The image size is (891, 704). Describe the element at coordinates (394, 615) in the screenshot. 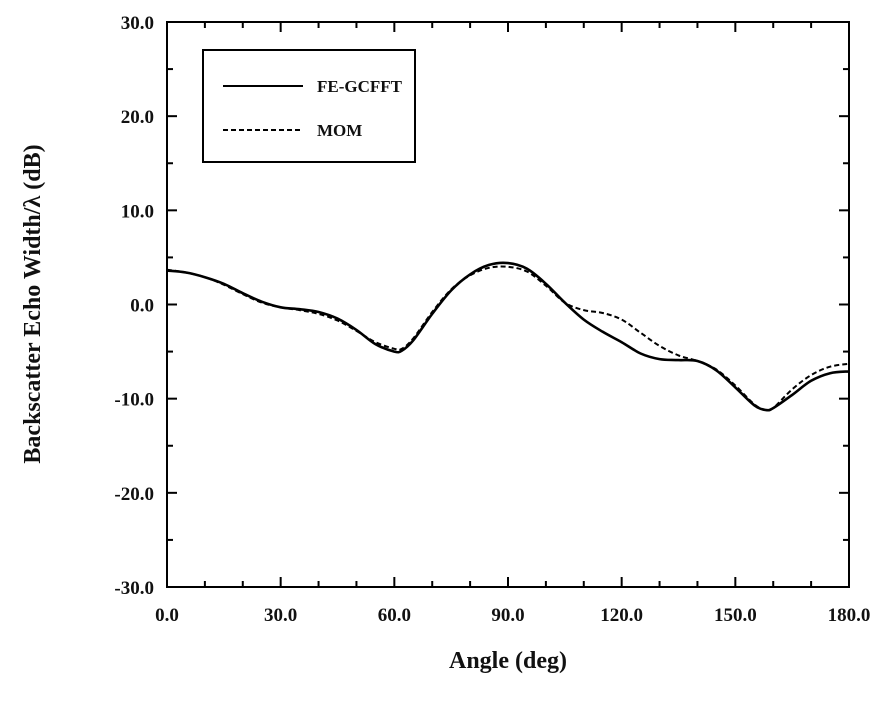

I see `x-tick-label: 60.0` at that location.